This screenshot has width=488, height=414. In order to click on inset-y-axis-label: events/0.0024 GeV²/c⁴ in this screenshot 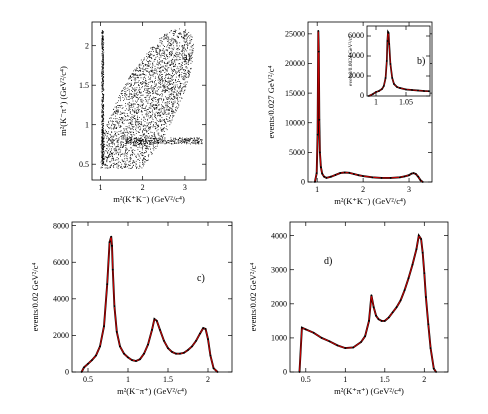, I will do `click(351, 61)`.